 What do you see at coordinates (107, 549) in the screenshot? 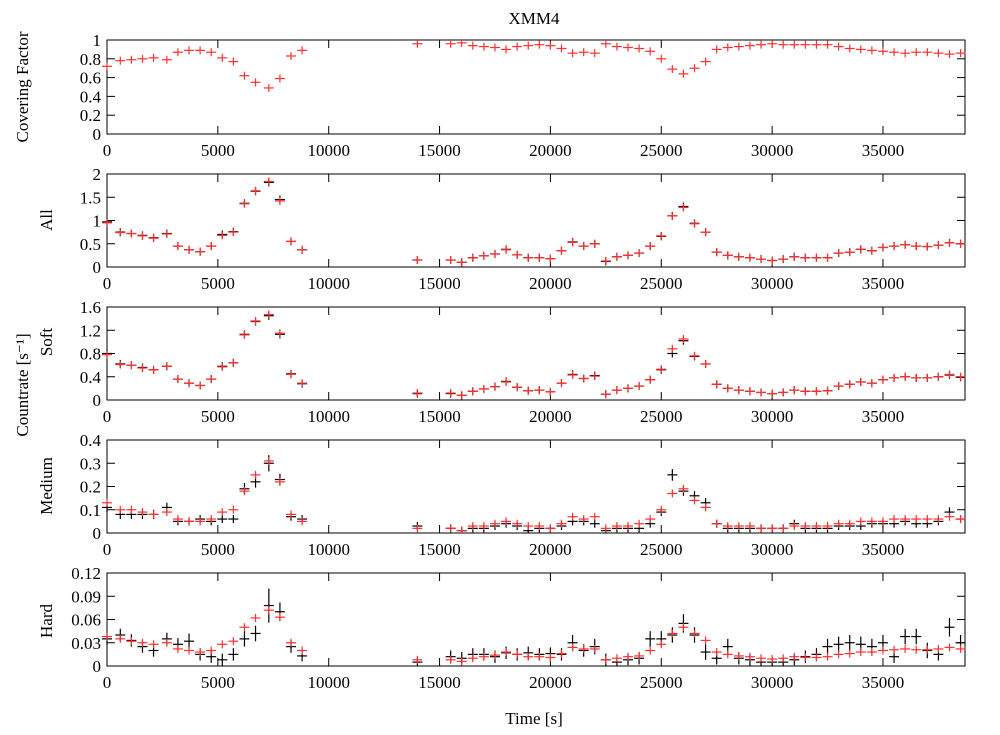
I see `x-tick-label: 0` at bounding box center [107, 549].